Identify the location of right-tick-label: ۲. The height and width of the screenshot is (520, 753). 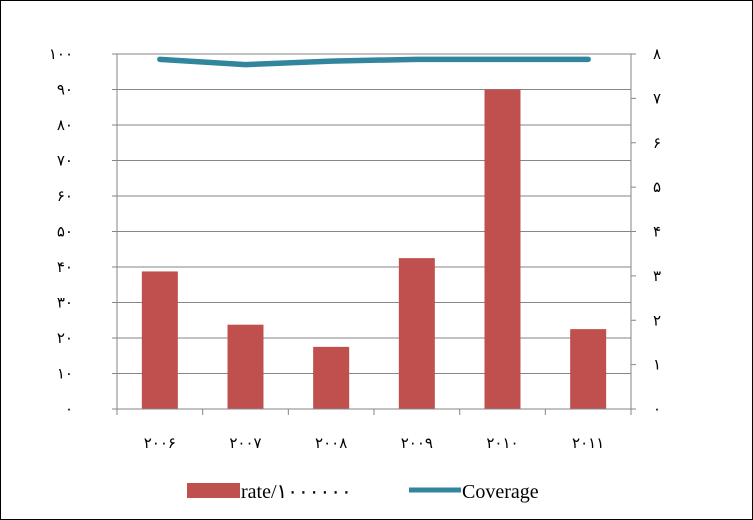
(657, 320).